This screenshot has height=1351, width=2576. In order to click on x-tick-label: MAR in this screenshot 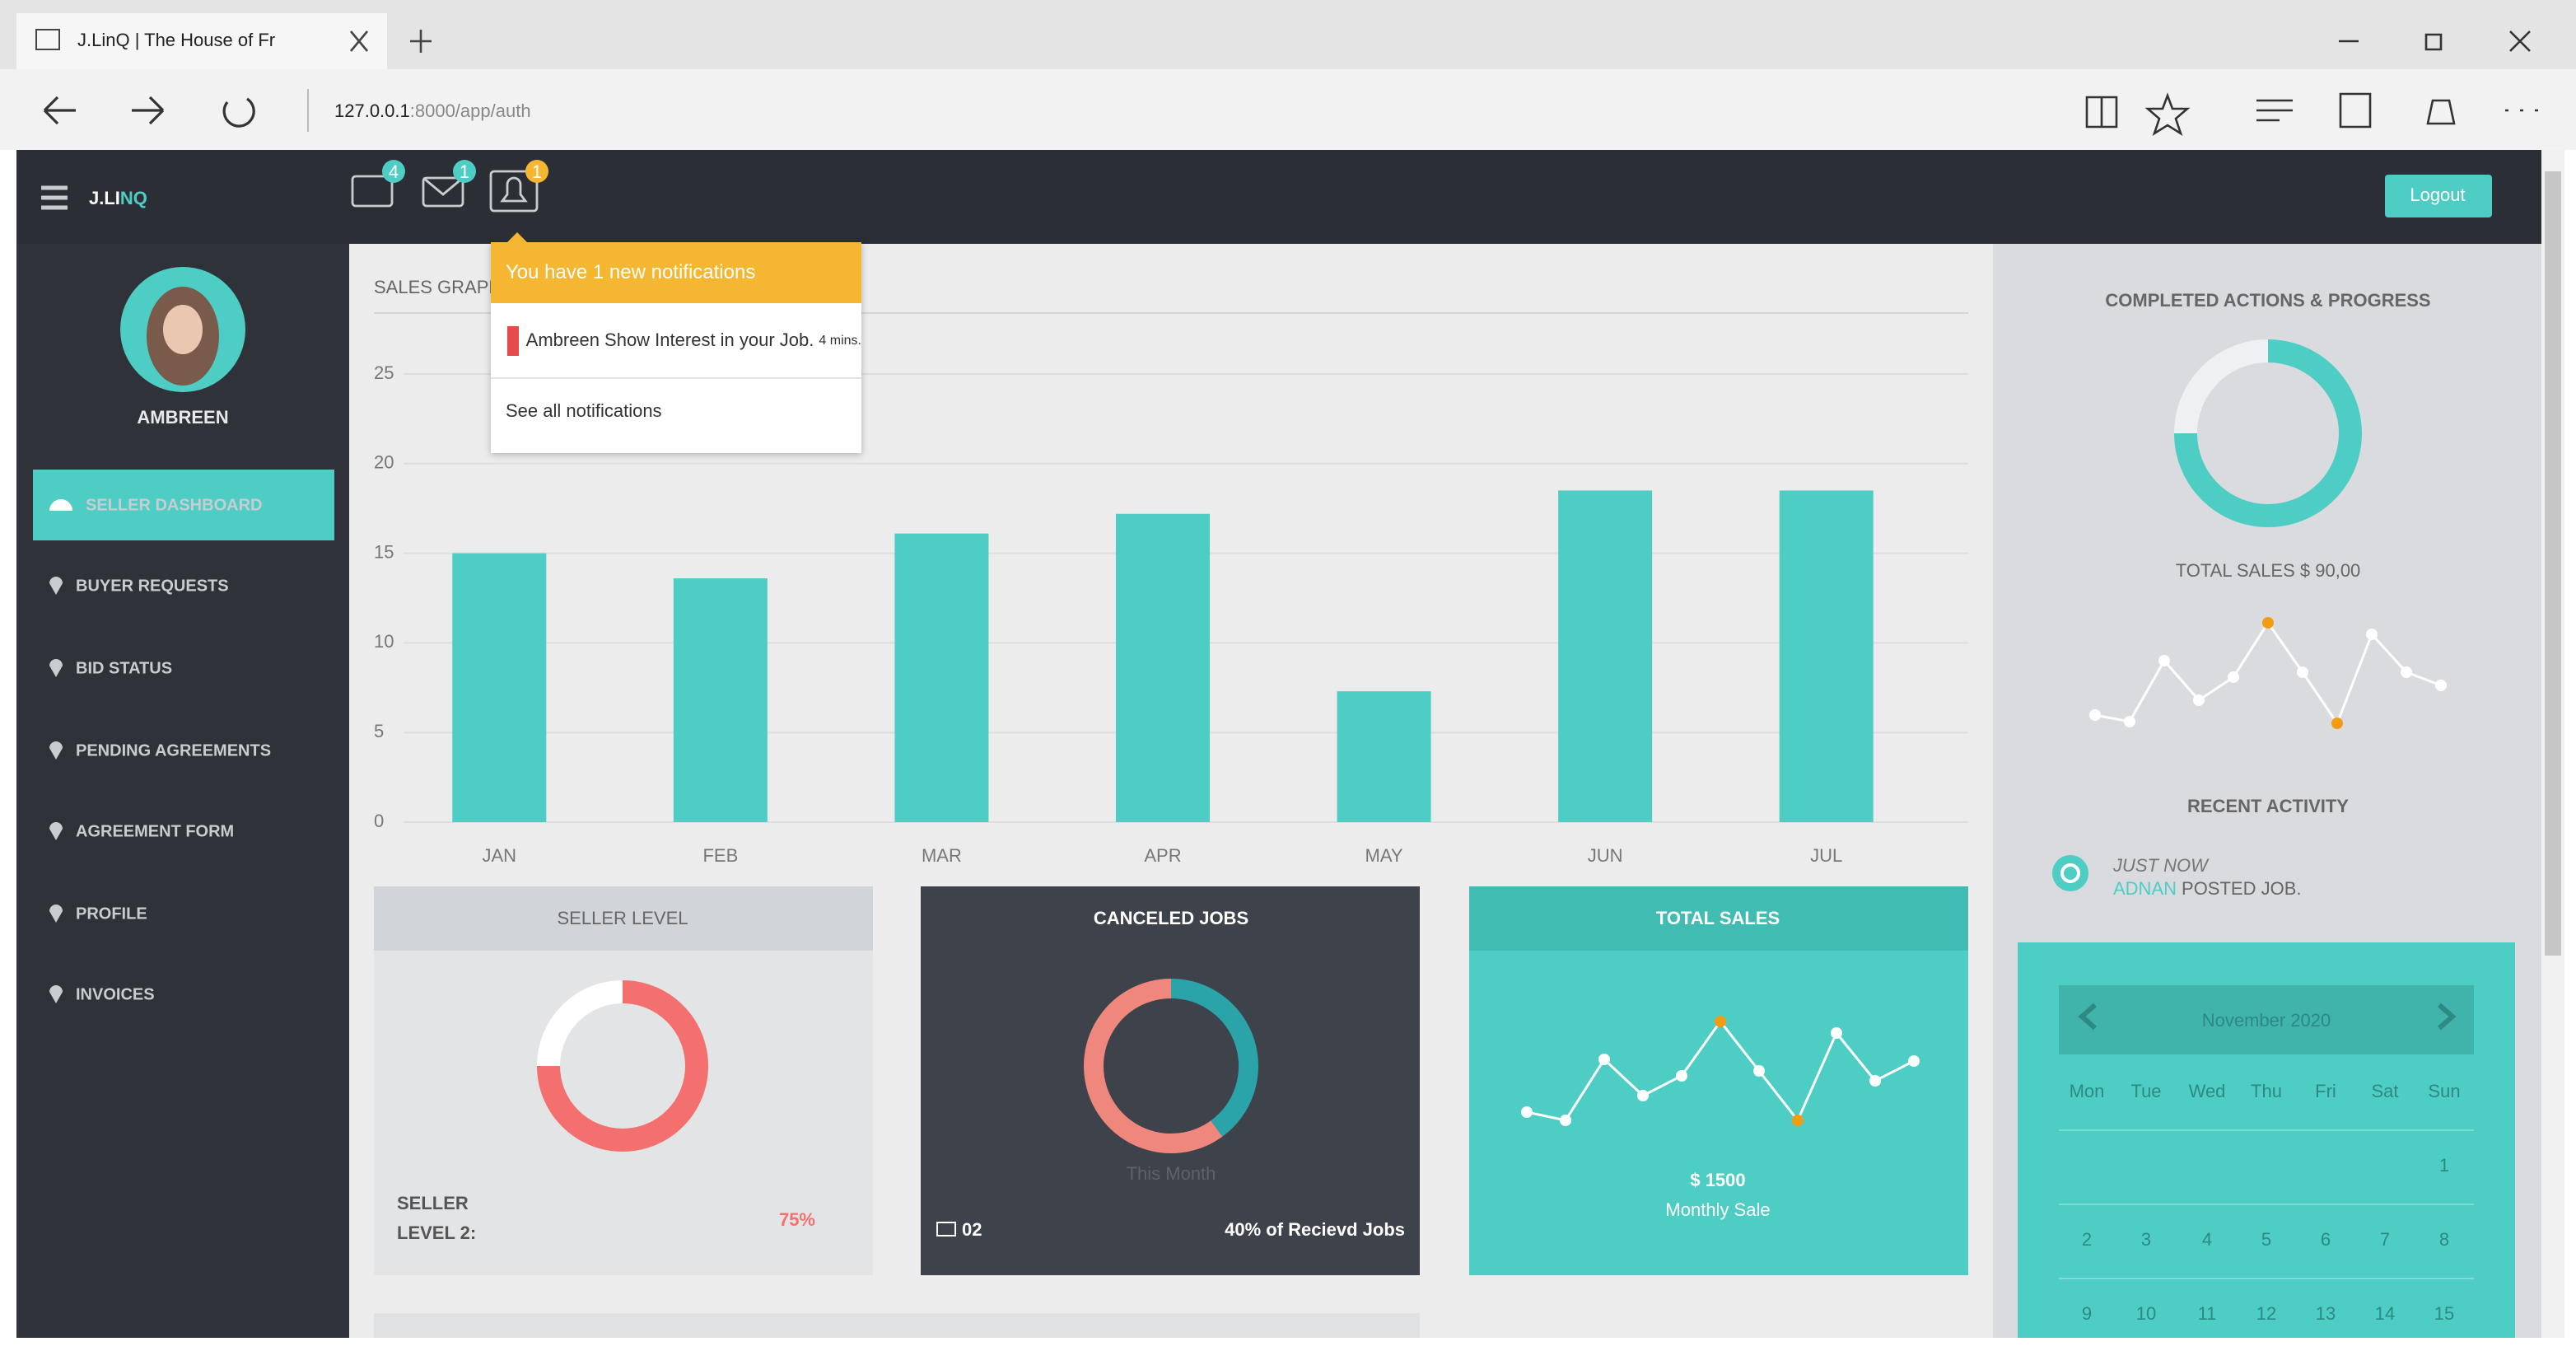, I will do `click(942, 855)`.